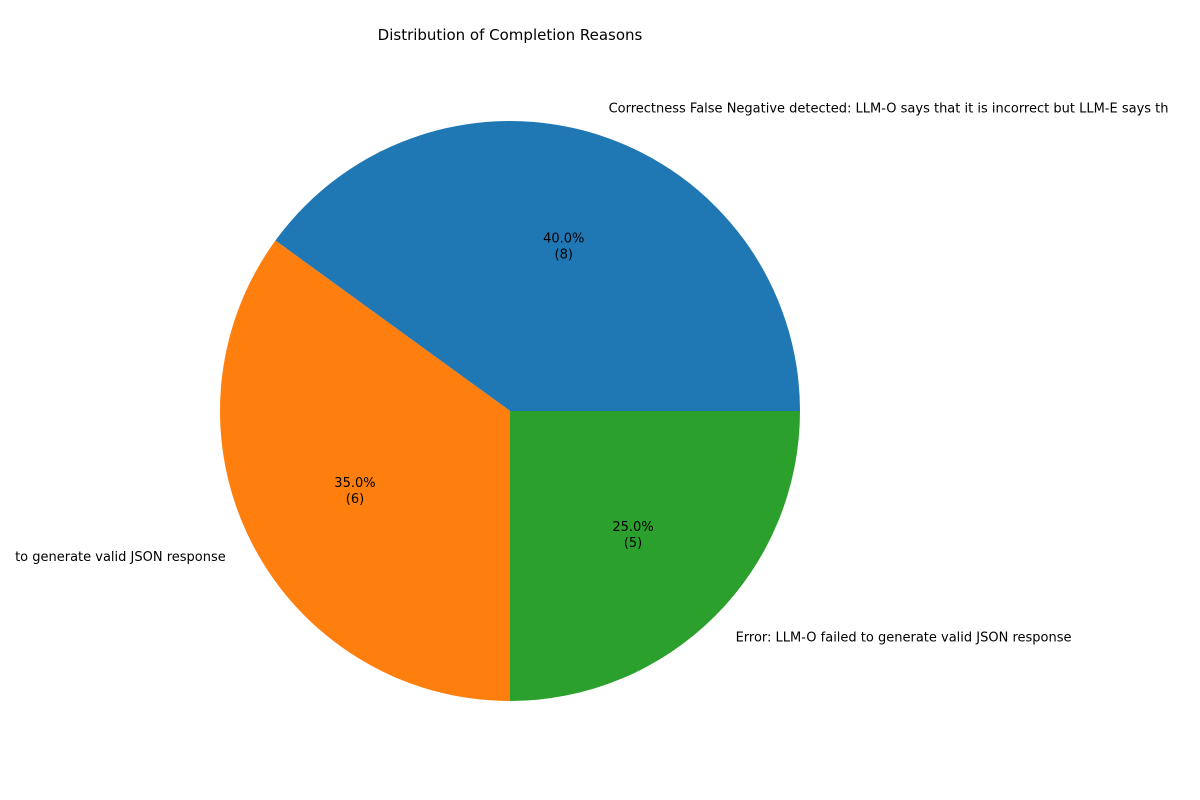 This screenshot has width=1200, height=800. I want to click on slice-count-label-0: (8), so click(564, 255).